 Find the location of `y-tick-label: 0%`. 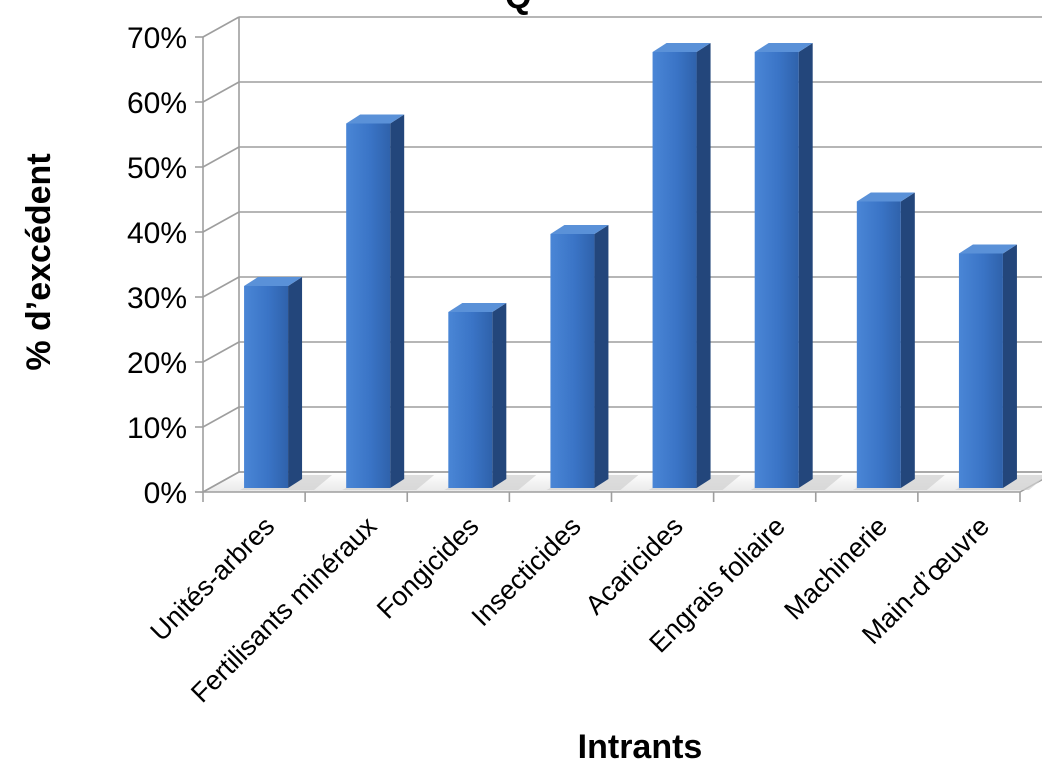

y-tick-label: 0% is located at coordinates (165, 493).